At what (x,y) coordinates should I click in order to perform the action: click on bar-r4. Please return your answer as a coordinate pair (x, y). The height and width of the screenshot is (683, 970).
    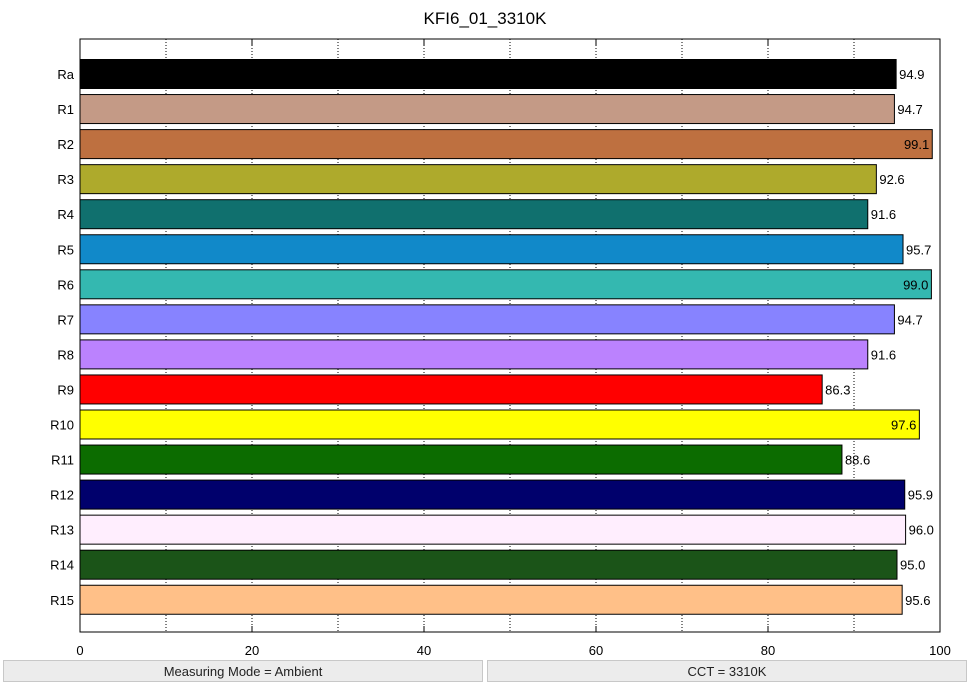
    Looking at the image, I should click on (474, 214).